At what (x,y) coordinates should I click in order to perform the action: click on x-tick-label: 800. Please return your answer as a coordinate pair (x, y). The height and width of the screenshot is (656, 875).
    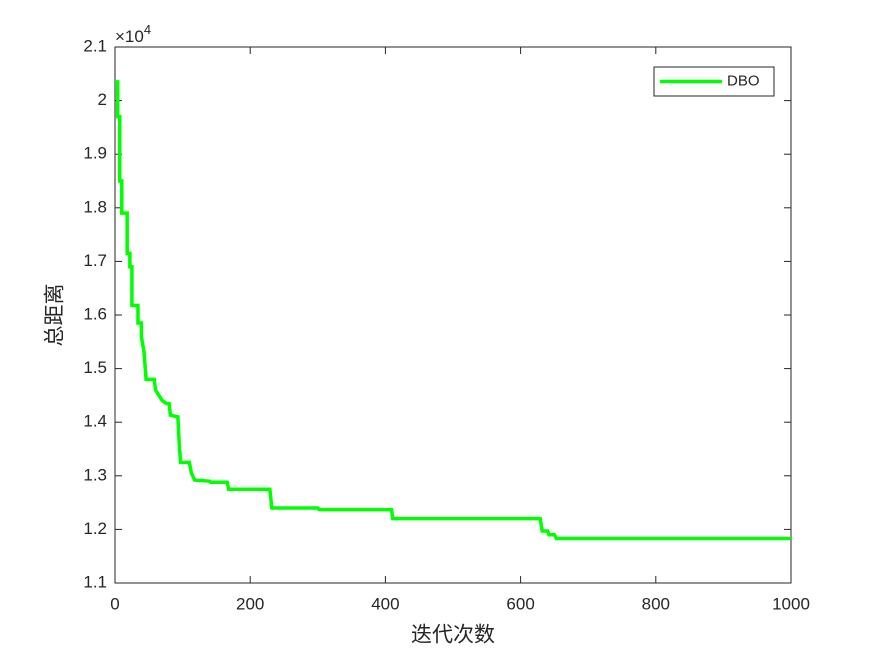
    Looking at the image, I should click on (656, 603).